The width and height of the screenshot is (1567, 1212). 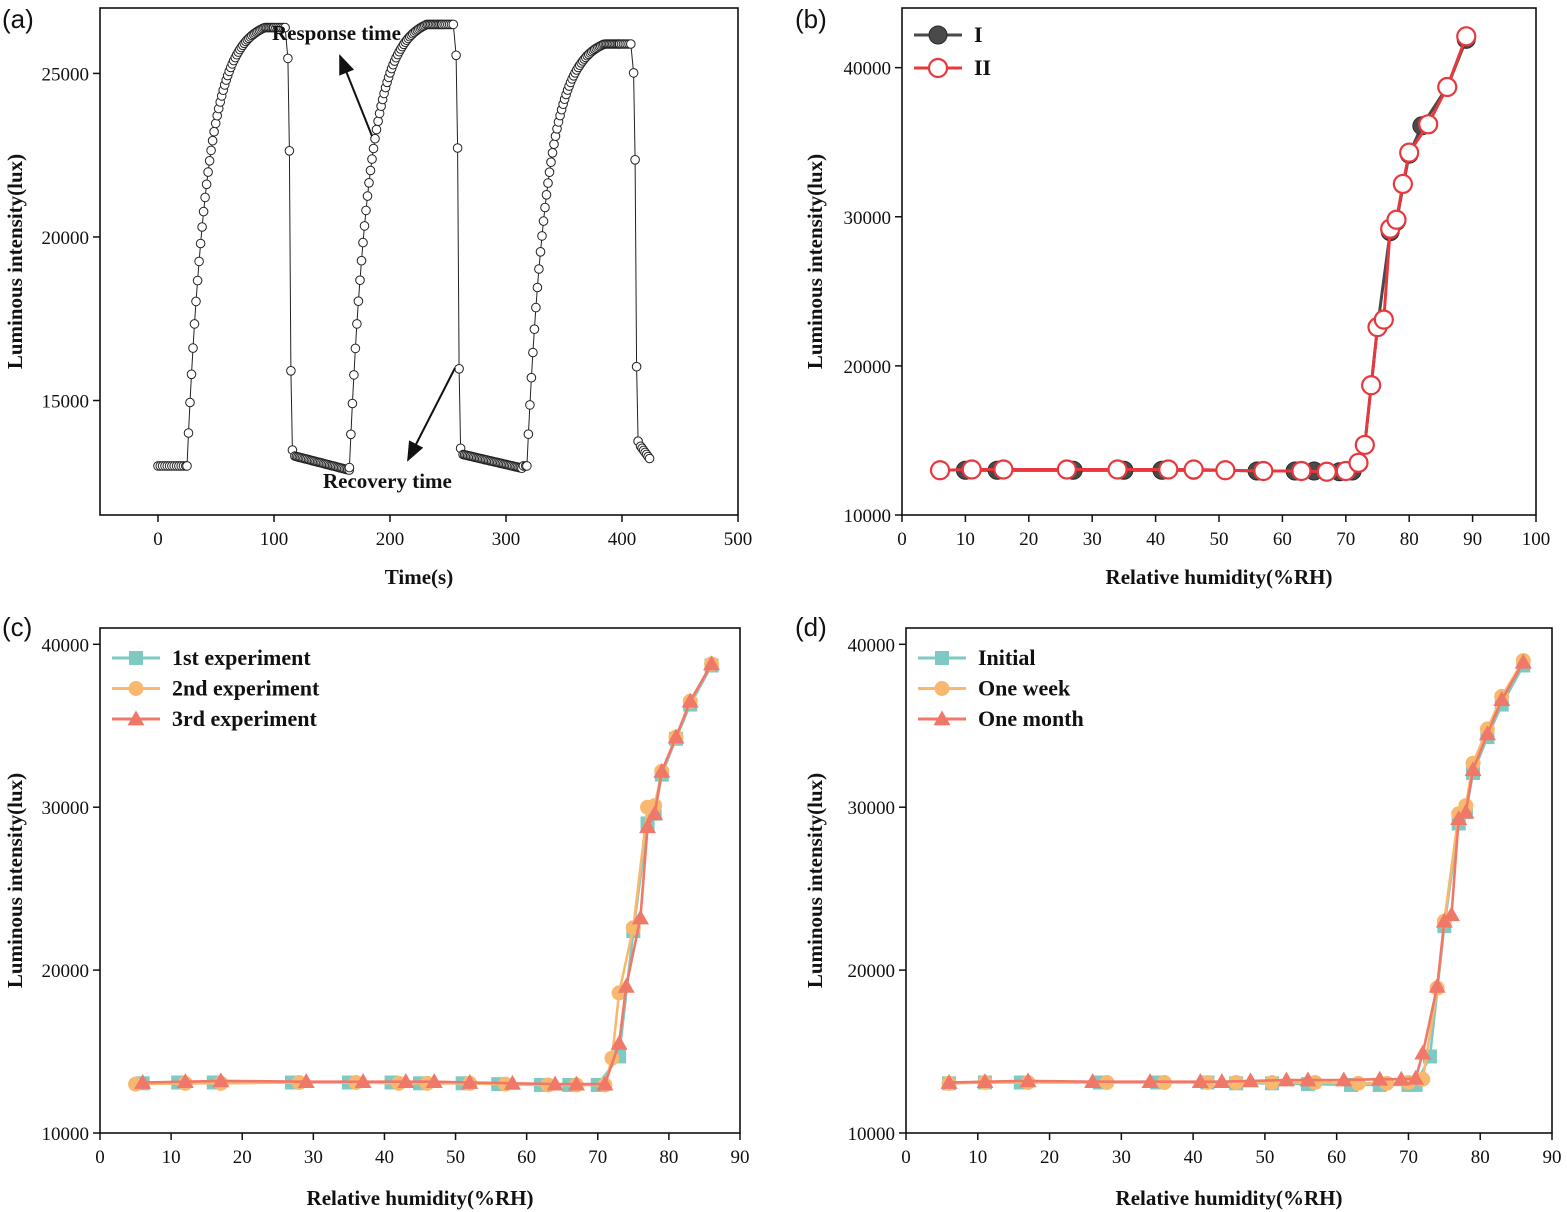 What do you see at coordinates (1409, 539) in the screenshot?
I see `x-tick-label: 80` at bounding box center [1409, 539].